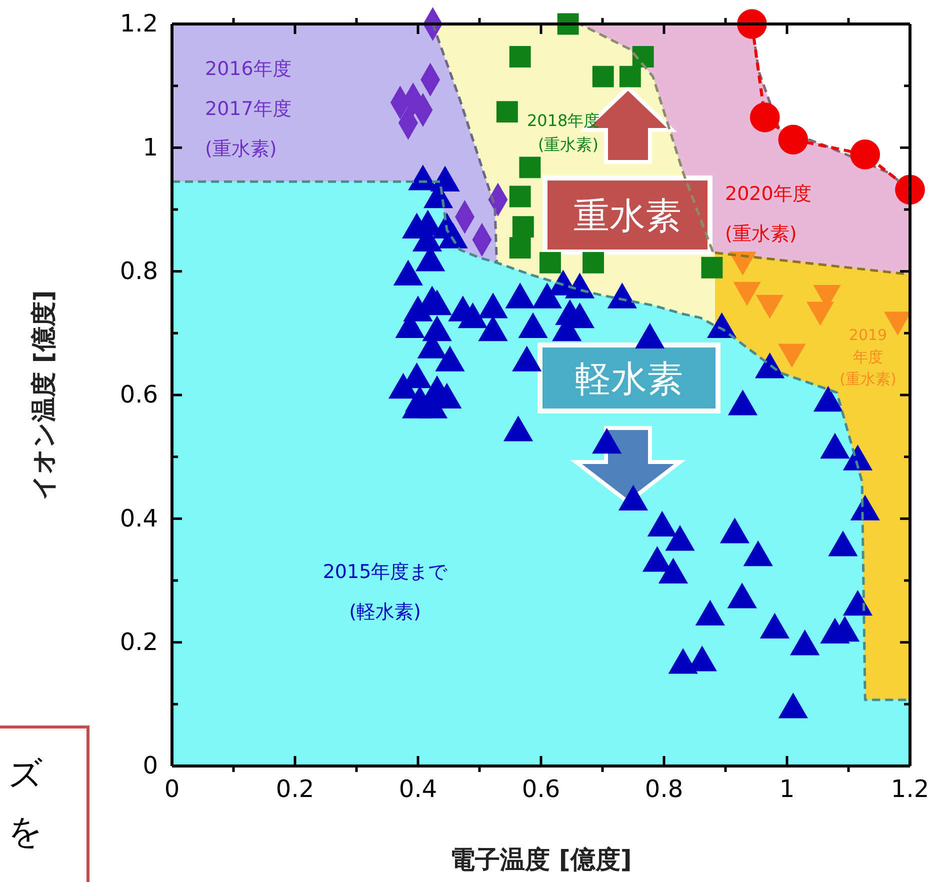 This screenshot has height=882, width=937. What do you see at coordinates (868, 357) in the screenshot?
I see `series-label: 2019 年度 (重水素)` at bounding box center [868, 357].